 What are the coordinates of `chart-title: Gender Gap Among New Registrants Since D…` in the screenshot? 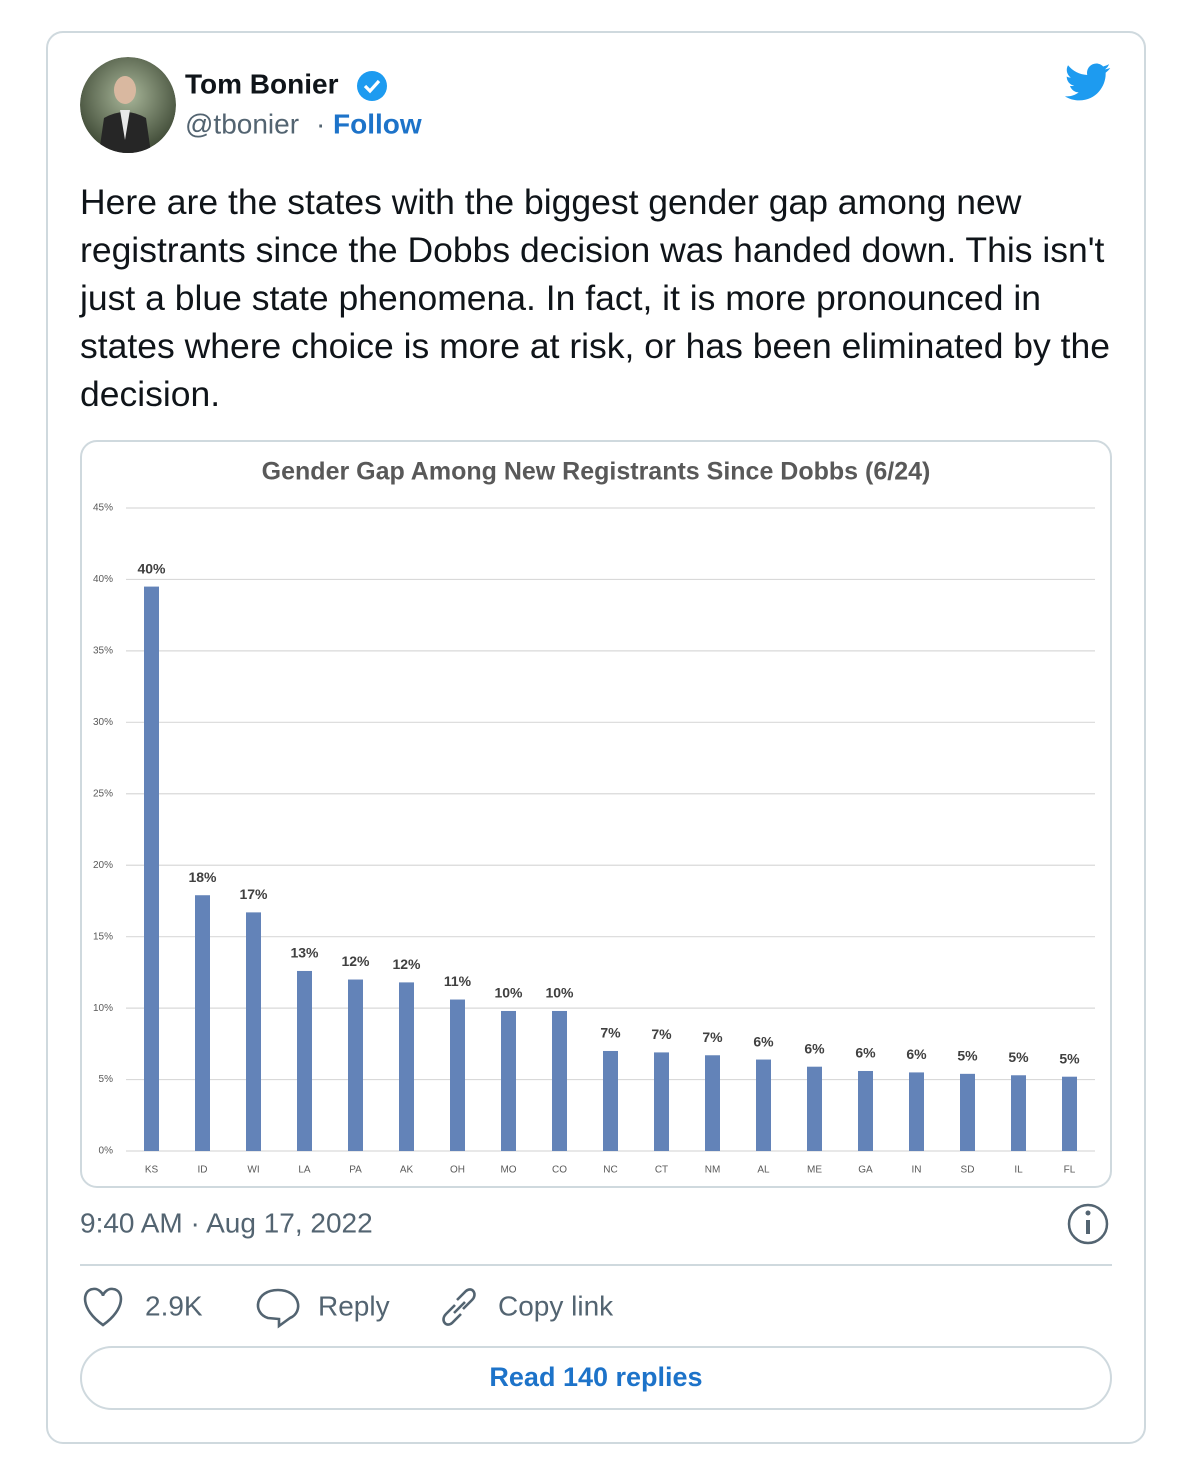 It's located at (596, 472).